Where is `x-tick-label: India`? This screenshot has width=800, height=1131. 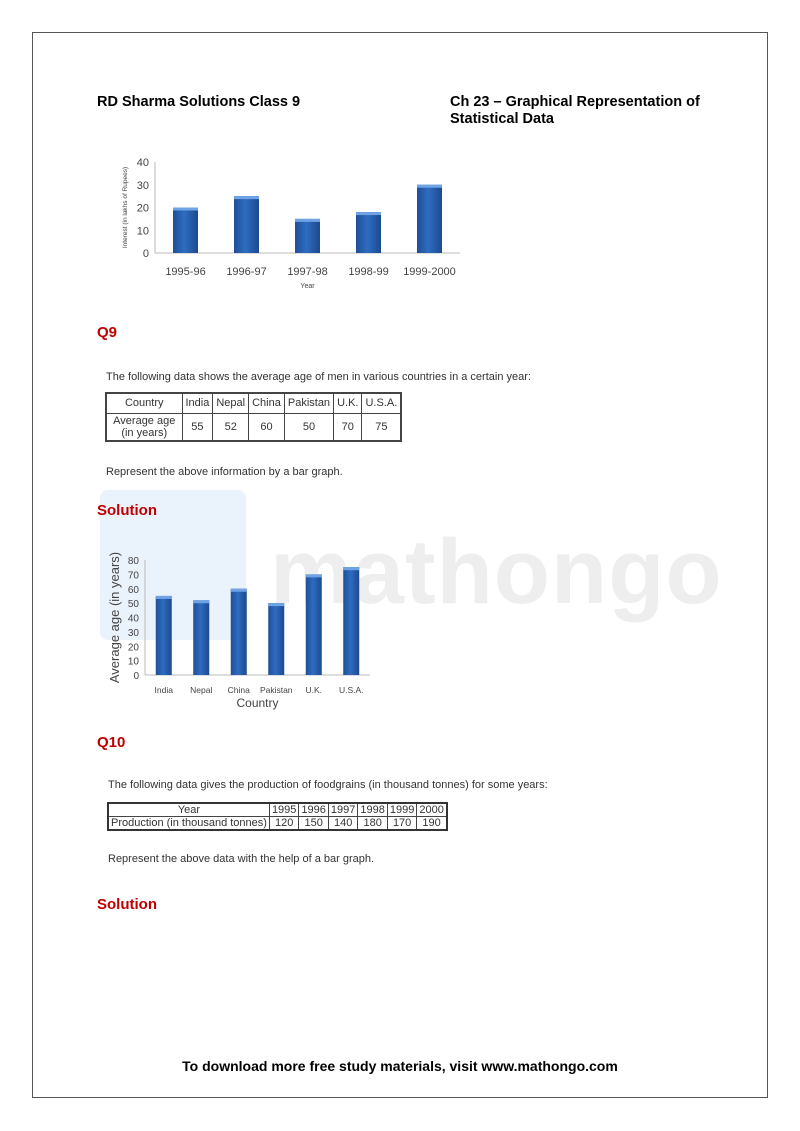 x-tick-label: India is located at coordinates (164, 690).